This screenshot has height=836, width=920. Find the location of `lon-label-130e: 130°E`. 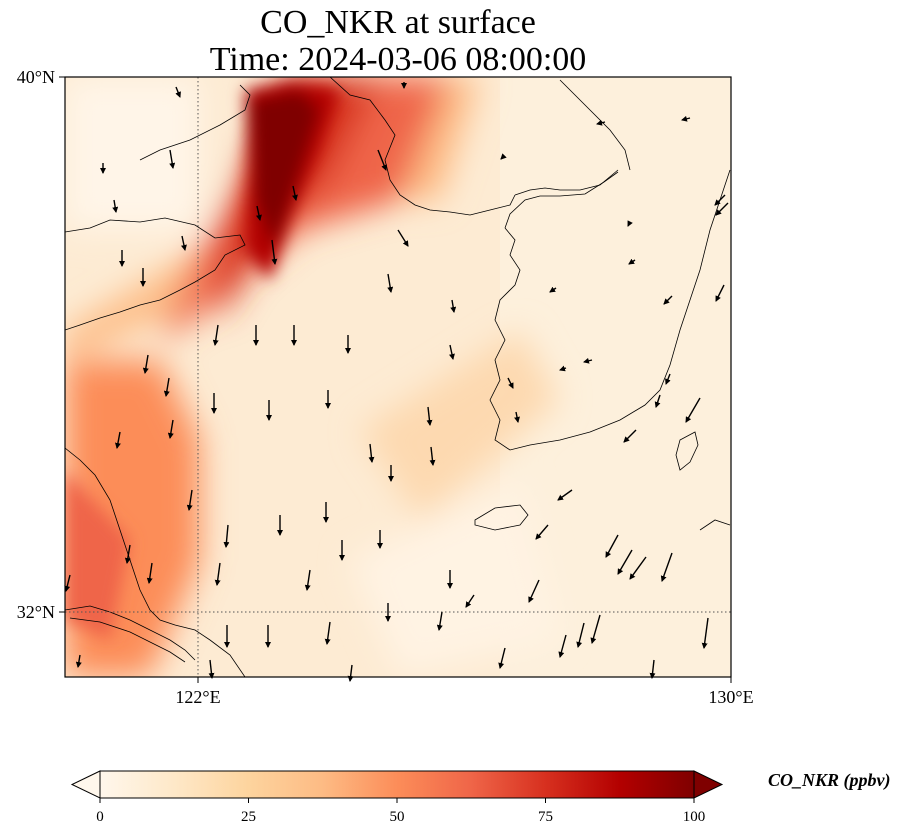

lon-label-130e: 130°E is located at coordinates (730, 697).